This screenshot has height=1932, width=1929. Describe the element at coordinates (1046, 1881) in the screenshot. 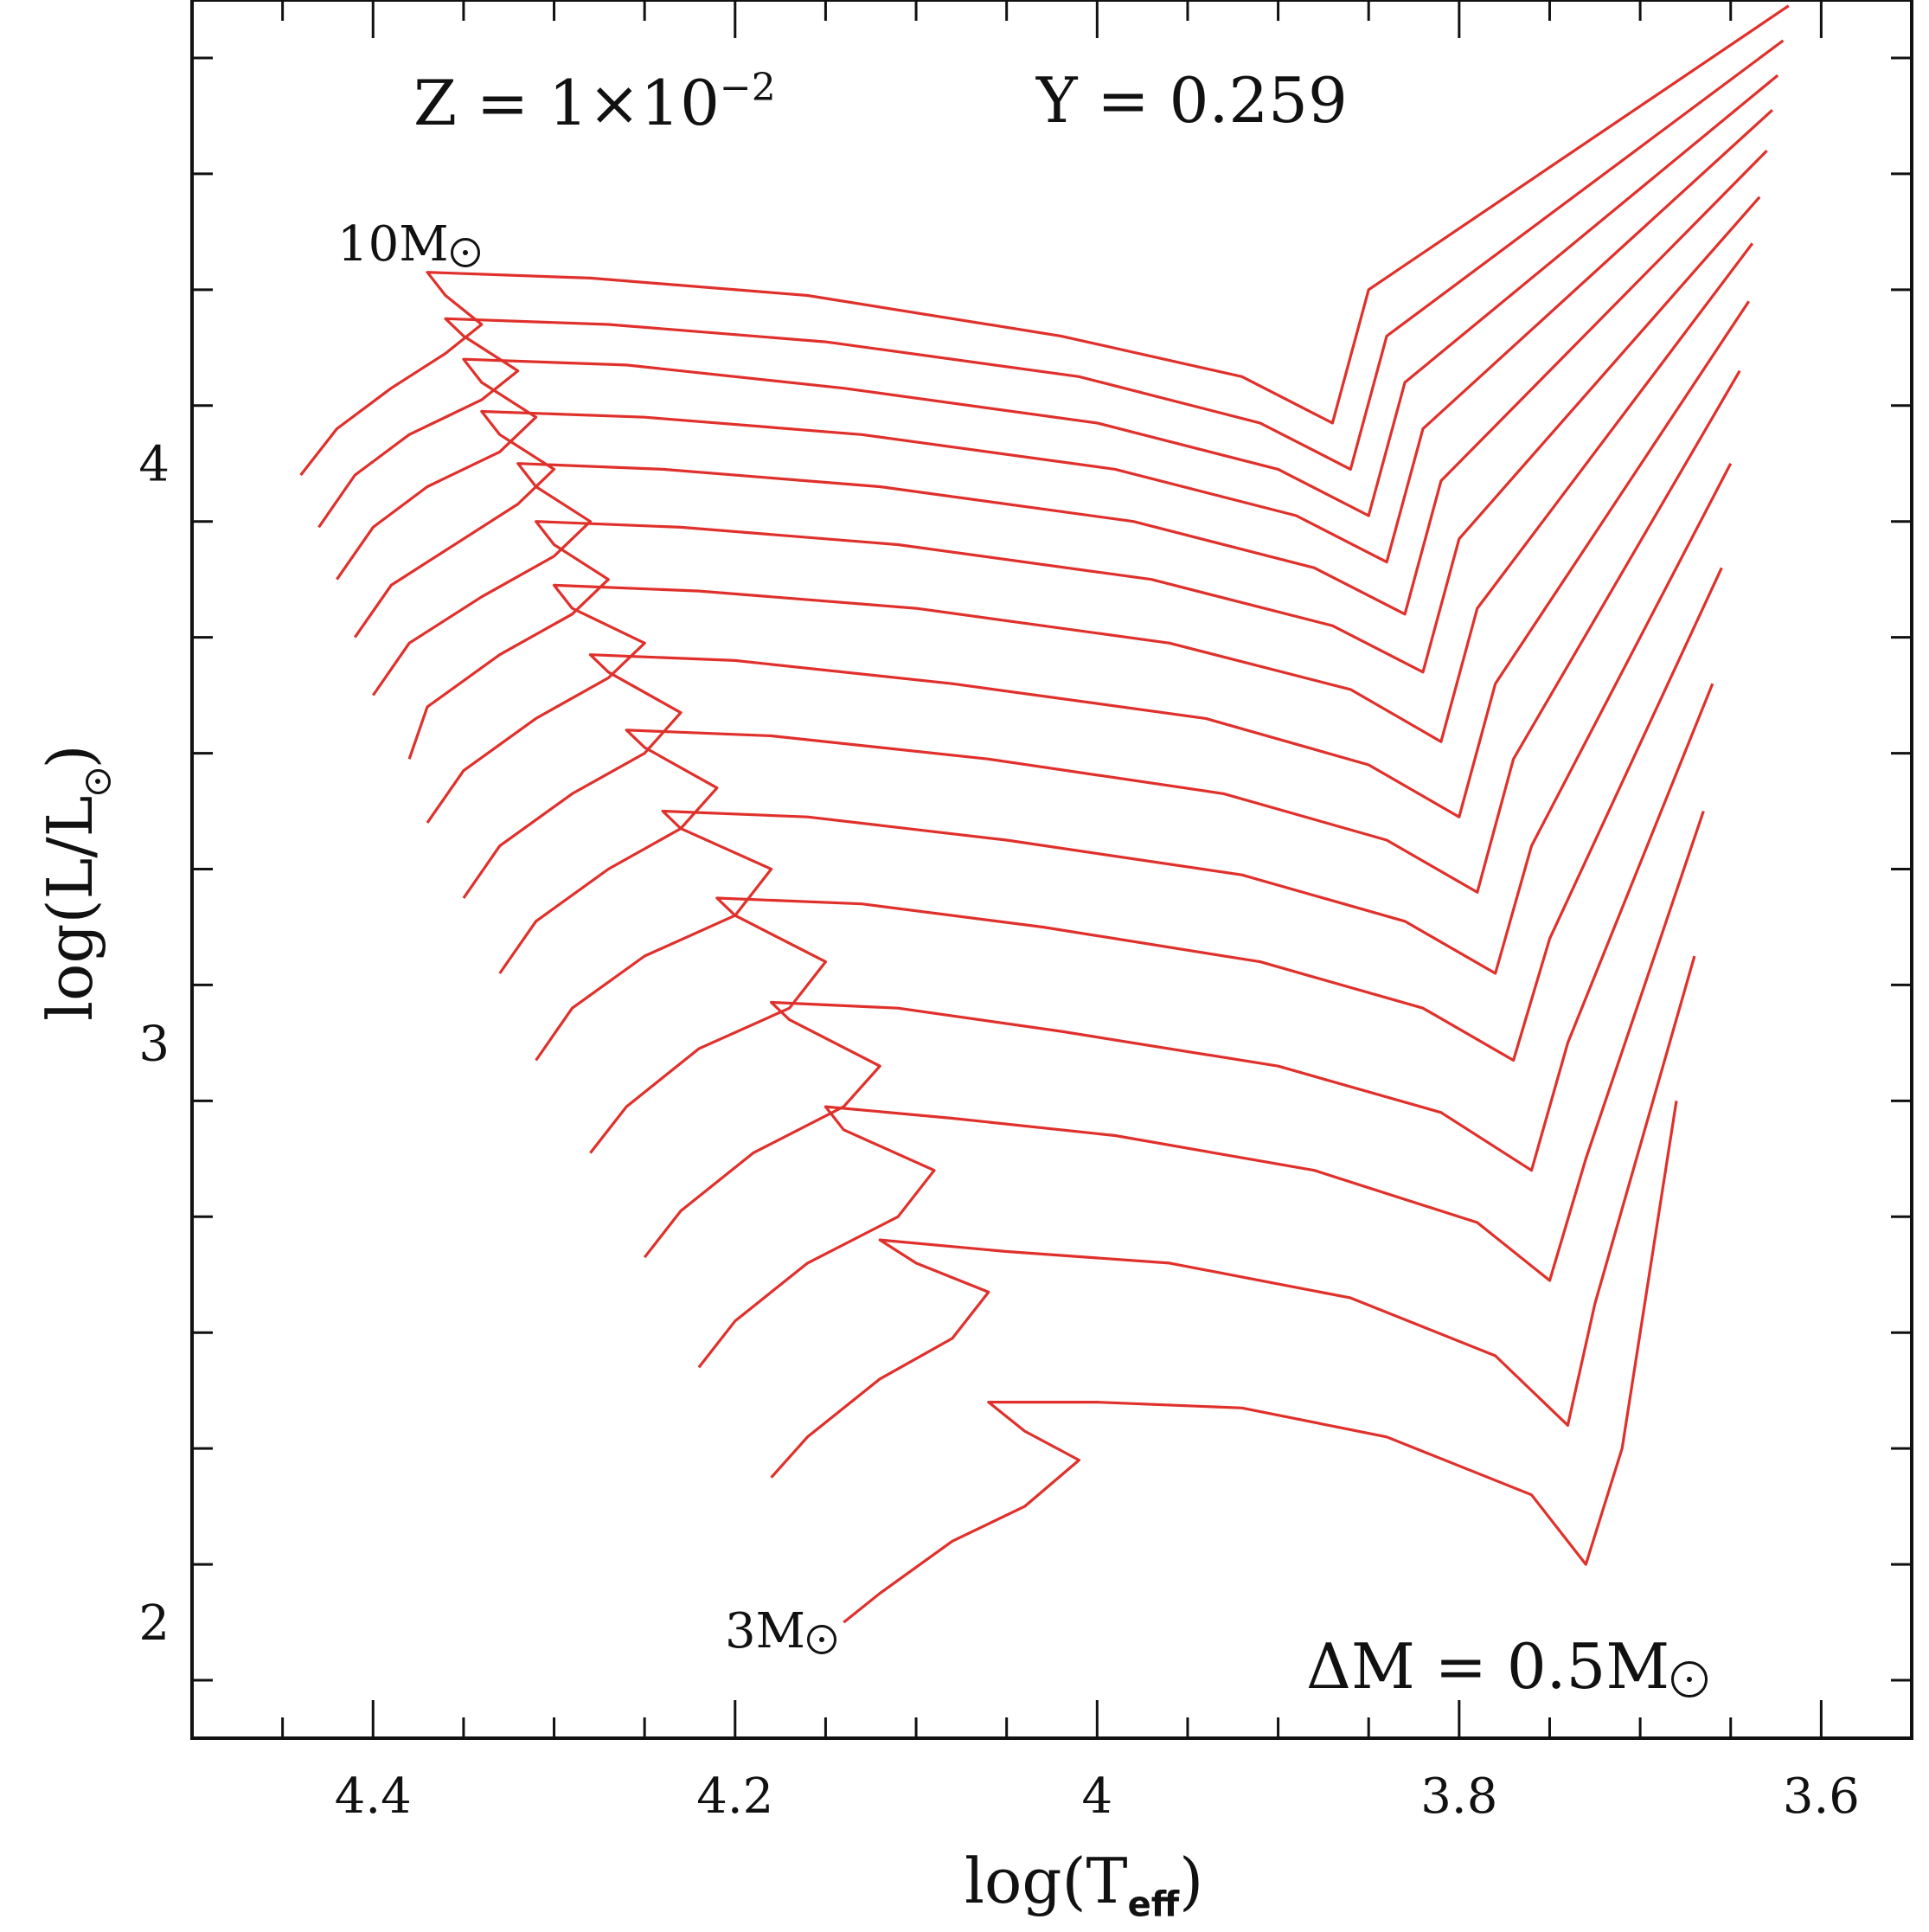

I see `x-axis-title-text: log(T` at that location.